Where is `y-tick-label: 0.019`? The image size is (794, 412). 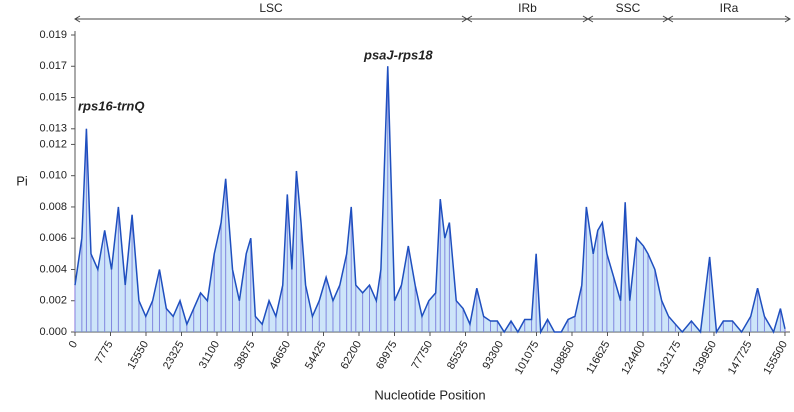 y-tick-label: 0.019 is located at coordinates (53, 35).